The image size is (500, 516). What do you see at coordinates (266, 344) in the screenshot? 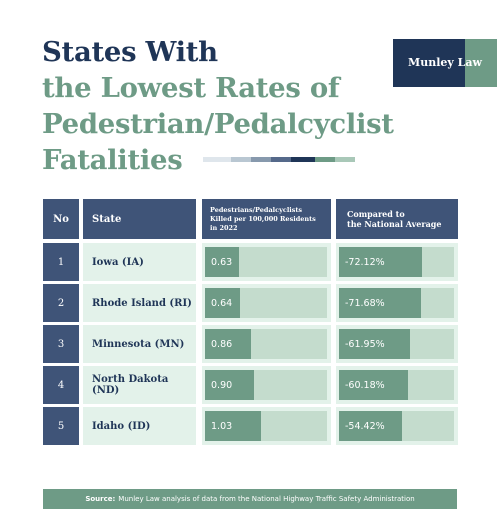
I see `rate-bar-track: 0.86` at bounding box center [266, 344].